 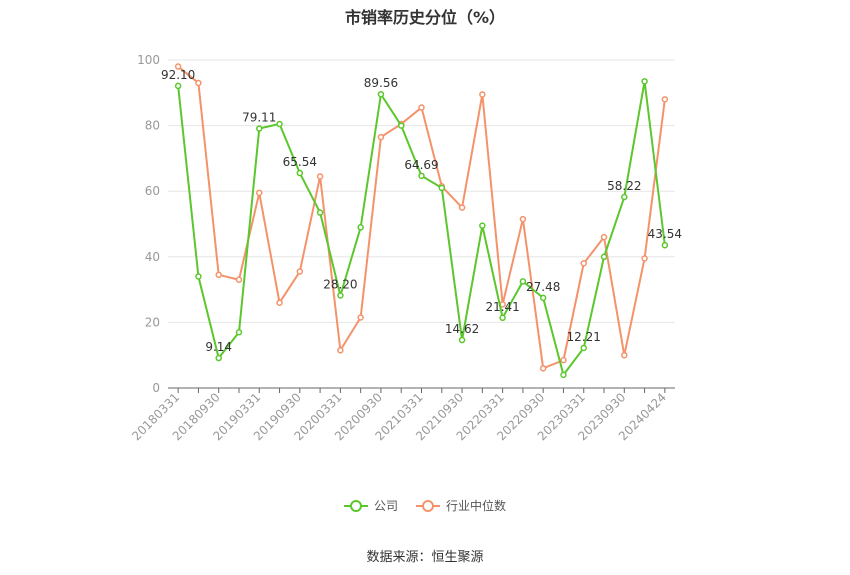 What do you see at coordinates (152, 257) in the screenshot?
I see `y-tick-label: 40` at bounding box center [152, 257].